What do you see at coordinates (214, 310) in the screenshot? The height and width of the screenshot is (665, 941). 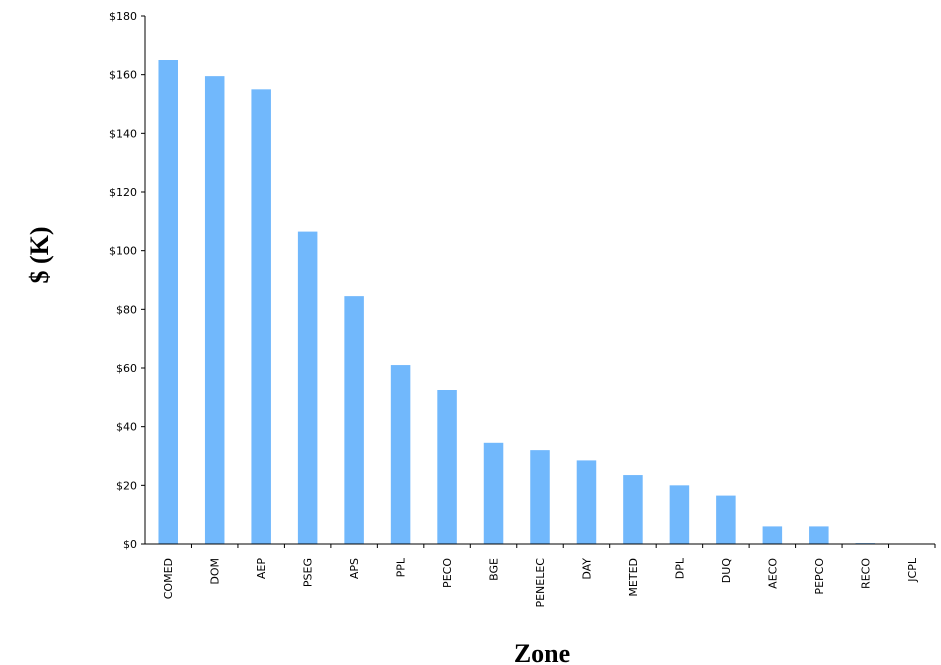 I see `bar-dom` at bounding box center [214, 310].